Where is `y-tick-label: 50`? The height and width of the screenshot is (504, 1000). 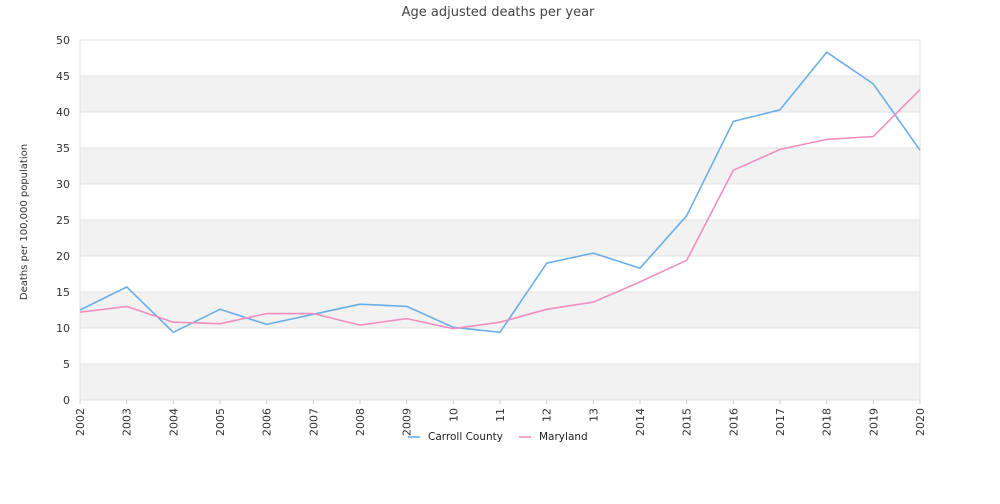 y-tick-label: 50 is located at coordinates (63, 40).